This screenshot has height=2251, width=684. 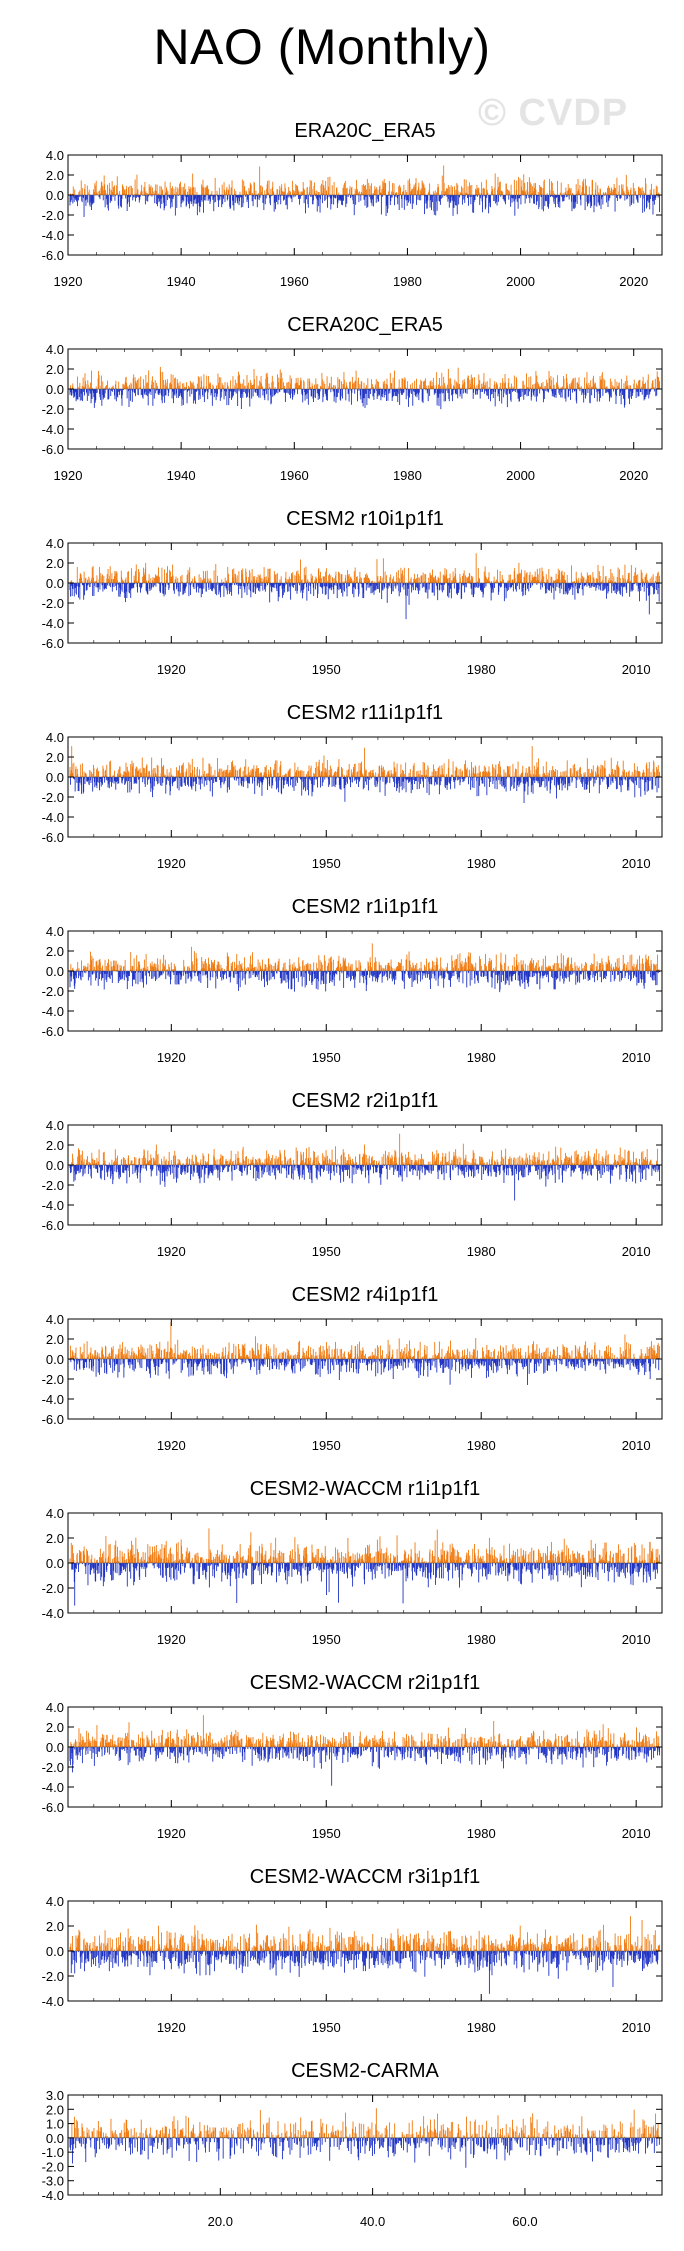 I want to click on panel-title: CESM2 r11i1p1f1, so click(x=365, y=713).